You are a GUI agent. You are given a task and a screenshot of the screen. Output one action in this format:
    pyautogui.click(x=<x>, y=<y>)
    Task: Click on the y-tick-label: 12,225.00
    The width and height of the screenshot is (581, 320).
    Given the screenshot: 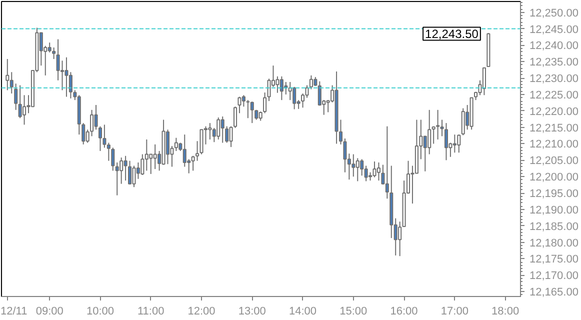 What is the action you would take?
    pyautogui.click(x=554, y=95)
    